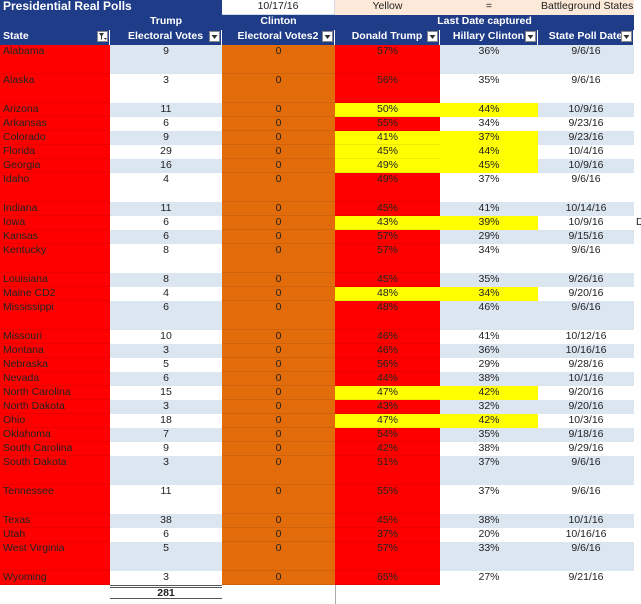 The height and width of the screenshot is (604, 641). I want to click on clinton-poll: 29%, so click(489, 237).